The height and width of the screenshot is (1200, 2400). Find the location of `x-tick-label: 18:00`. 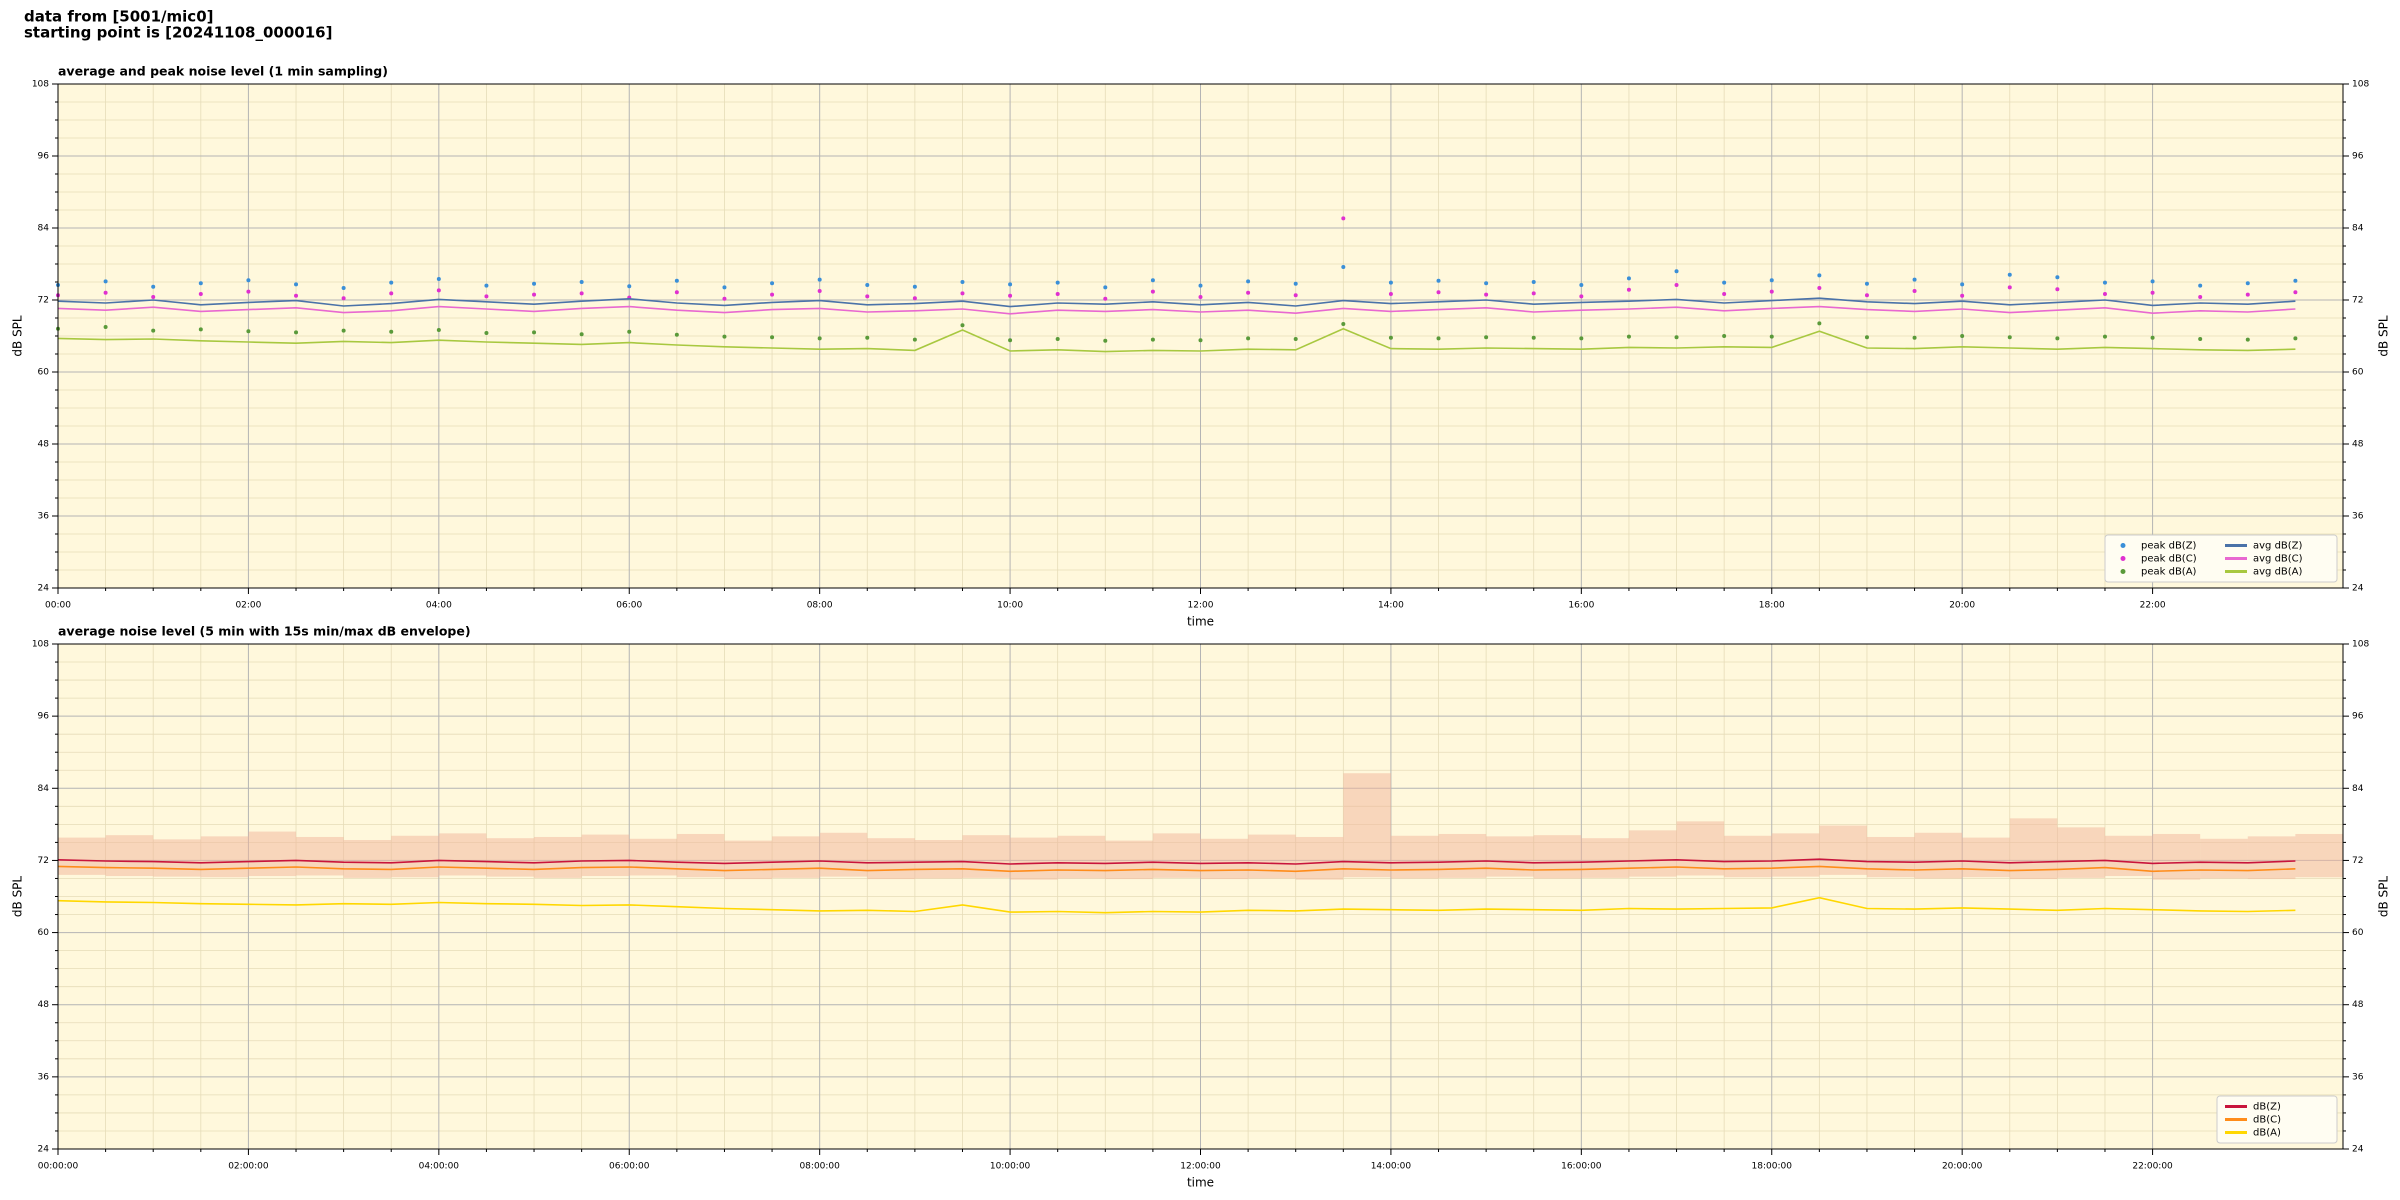

x-tick-label: 18:00 is located at coordinates (1772, 606).